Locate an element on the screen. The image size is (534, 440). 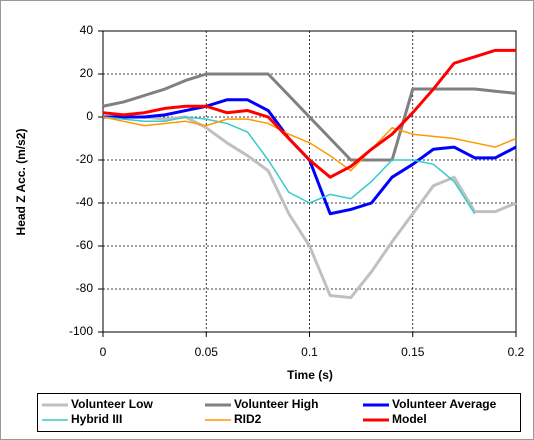
x-tick-label: 0.15 is located at coordinates (413, 352).